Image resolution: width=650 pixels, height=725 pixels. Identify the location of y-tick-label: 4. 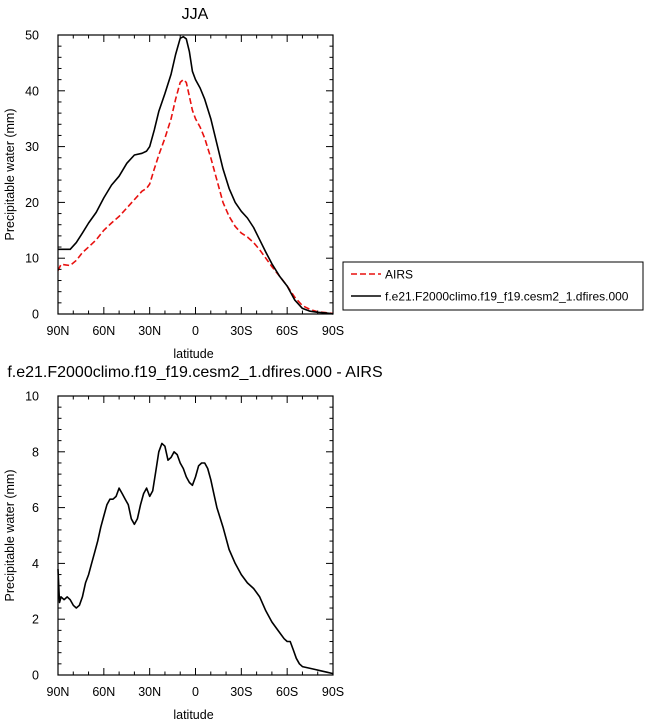
(35, 564).